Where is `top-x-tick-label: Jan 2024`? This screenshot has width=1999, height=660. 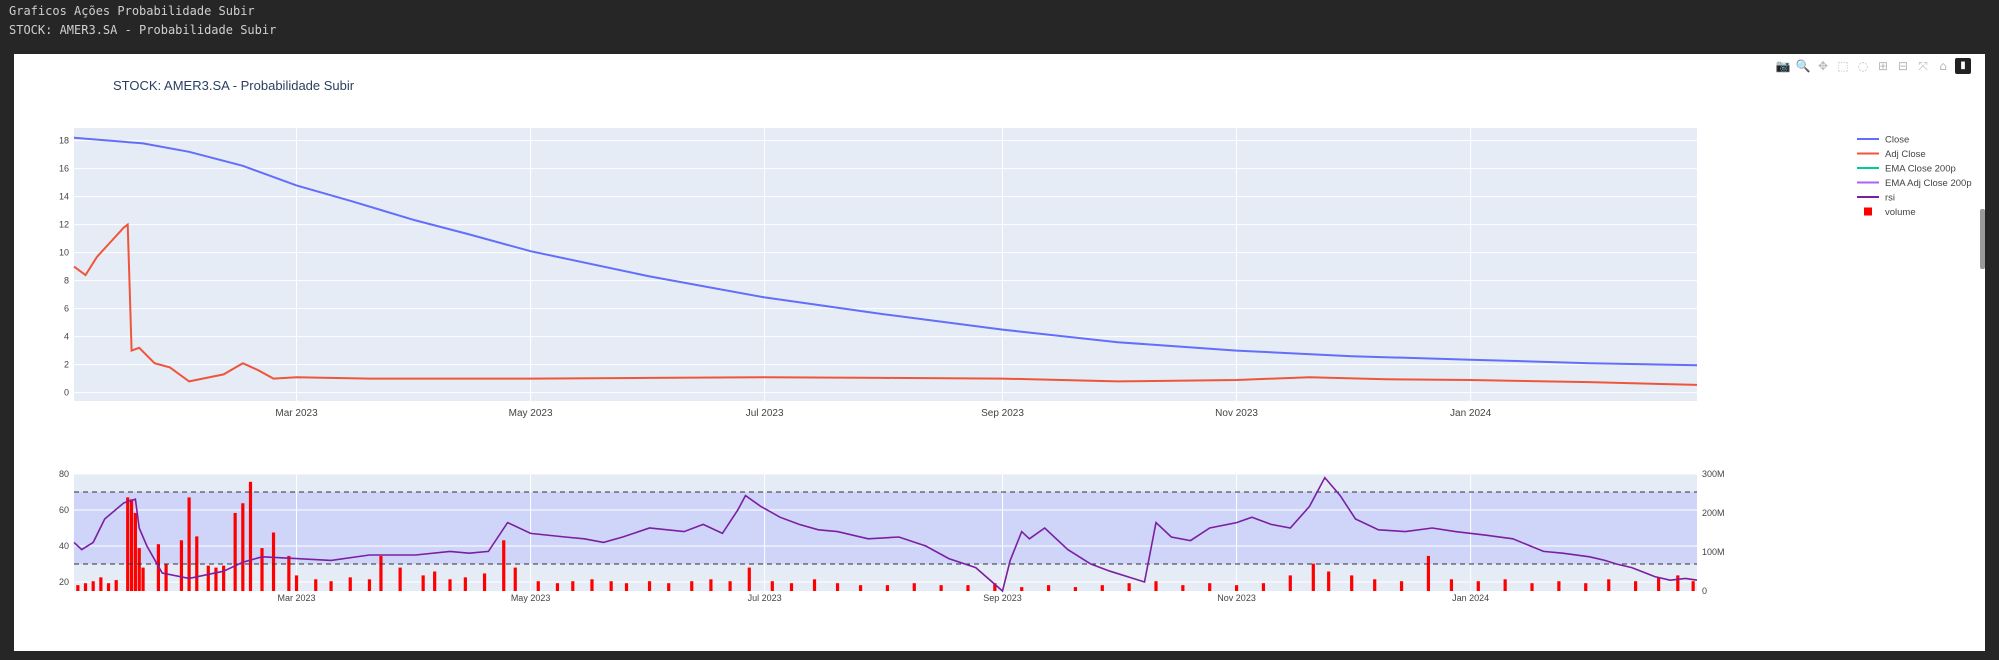
top-x-tick-label: Jan 2024 is located at coordinates (1471, 413).